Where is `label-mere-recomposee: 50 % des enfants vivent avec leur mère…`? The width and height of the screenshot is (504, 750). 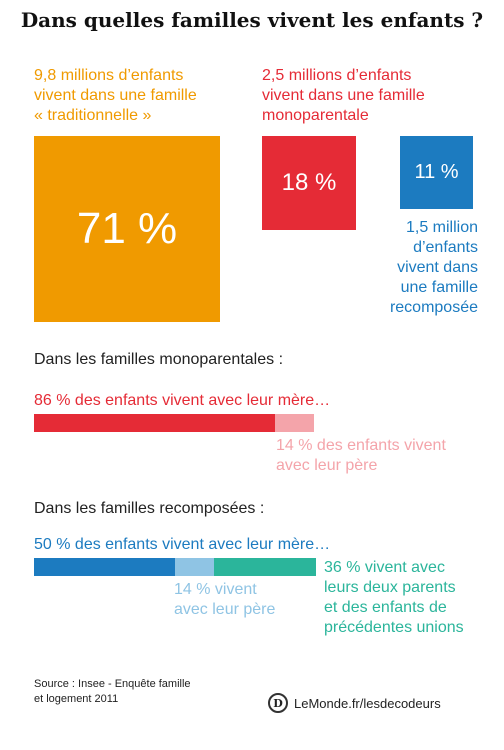
label-mere-recomposee: 50 % des enfants vivent avec leur mère… is located at coordinates (182, 544).